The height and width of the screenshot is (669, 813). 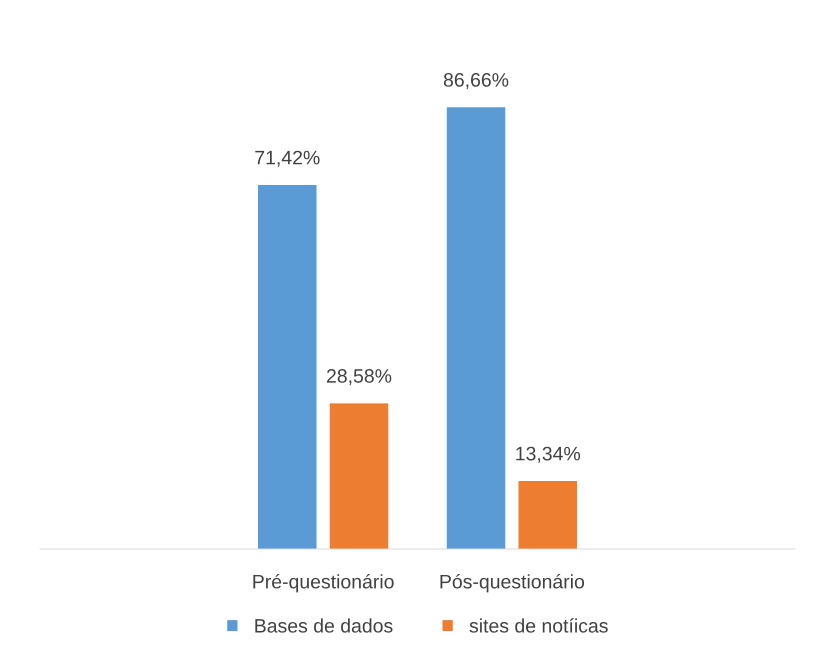 I want to click on data-label: 28,58%, so click(x=359, y=377).